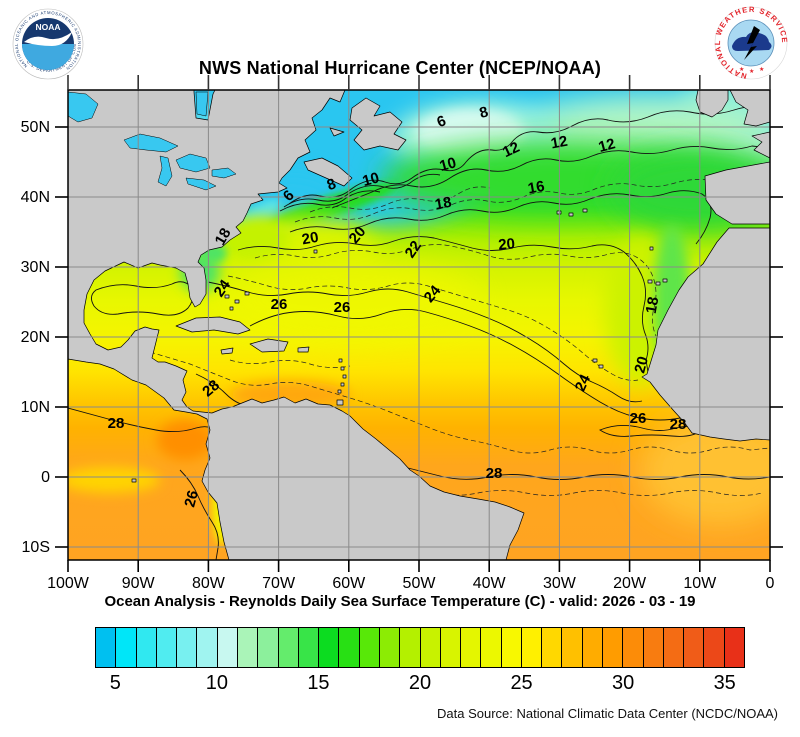 Image resolution: width=800 pixels, height=737 pixels. Describe the element at coordinates (413, 249) in the screenshot. I see `contour-label: 22` at that location.